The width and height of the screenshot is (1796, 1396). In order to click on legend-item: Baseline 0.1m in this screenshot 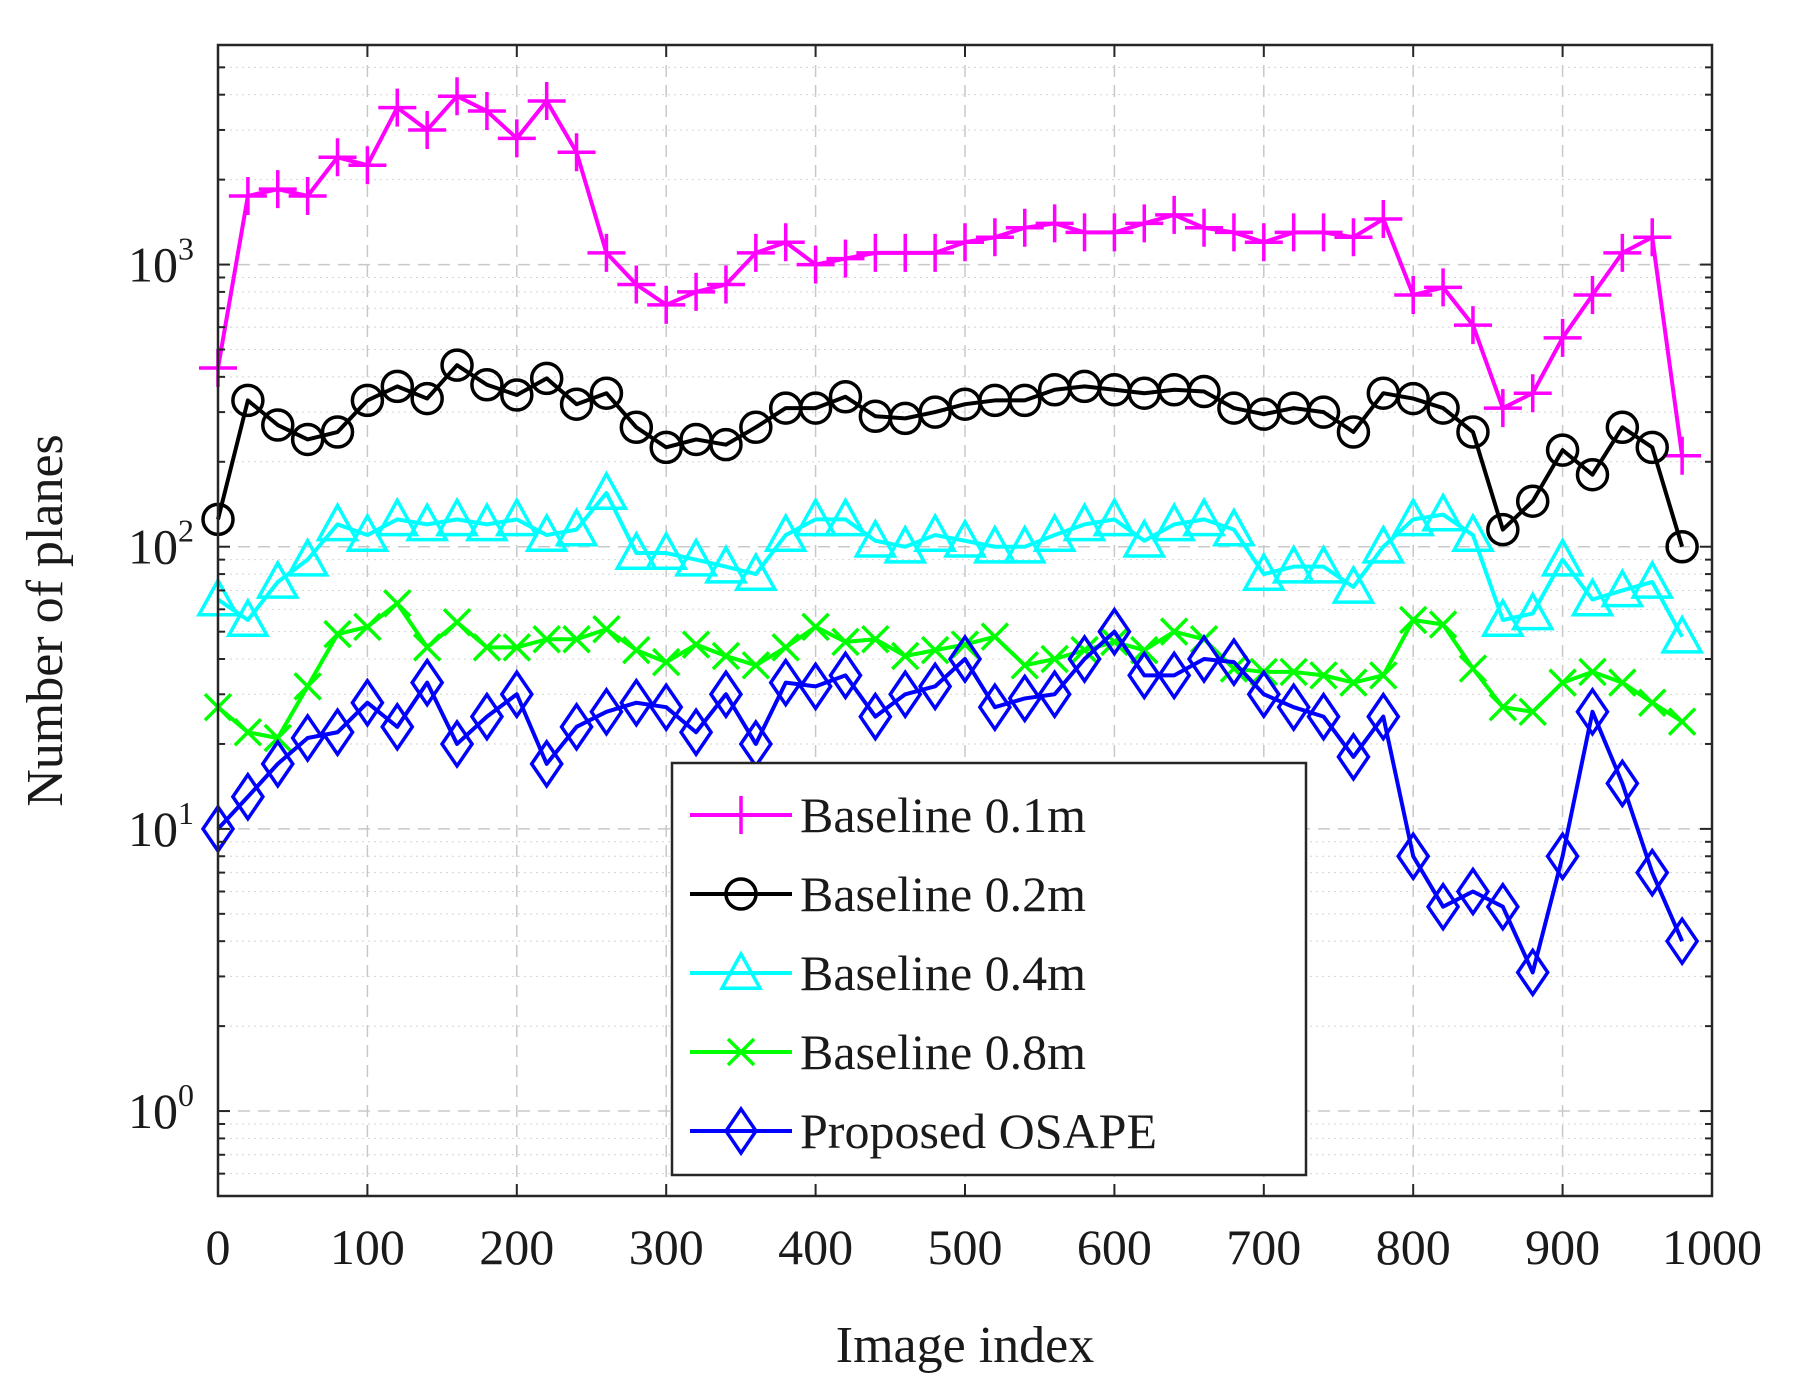, I will do `click(888, 815)`.